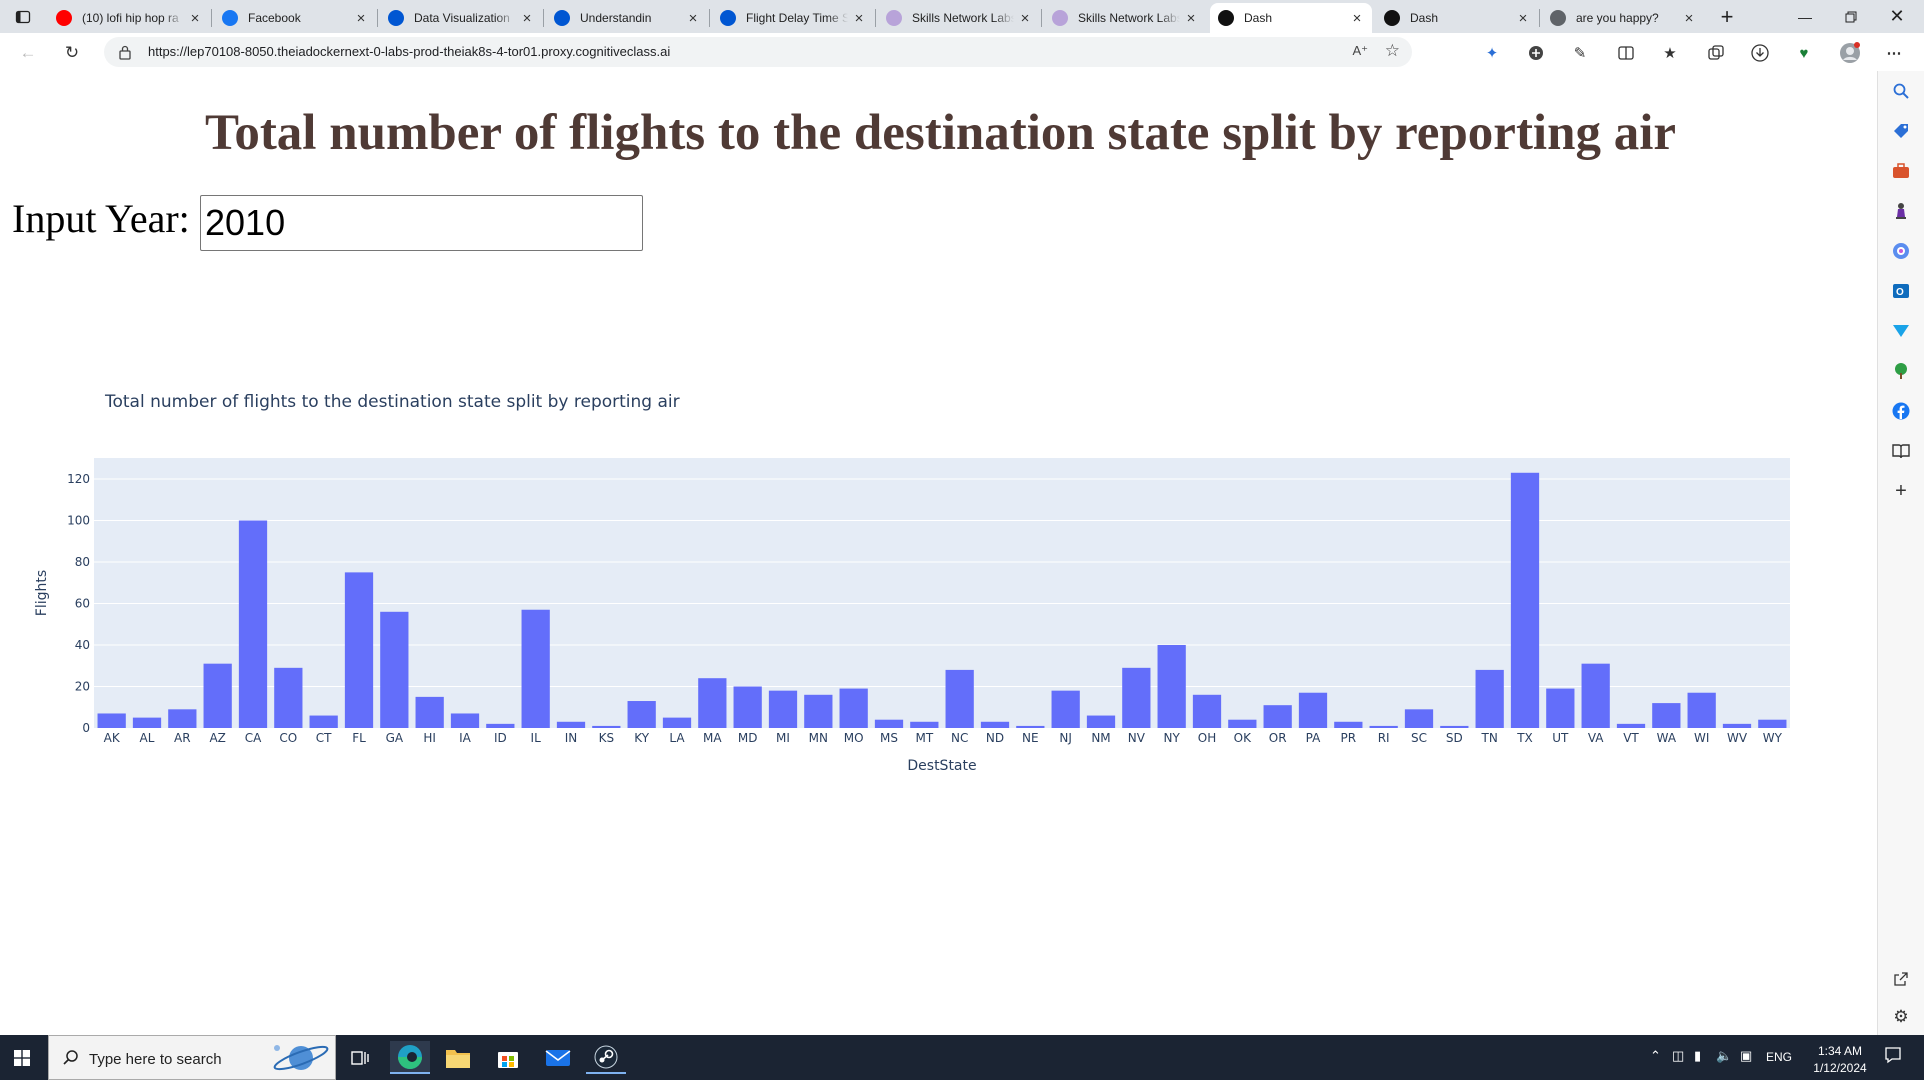 The image size is (1924, 1080). I want to click on reading-book-icon, so click(1901, 451).